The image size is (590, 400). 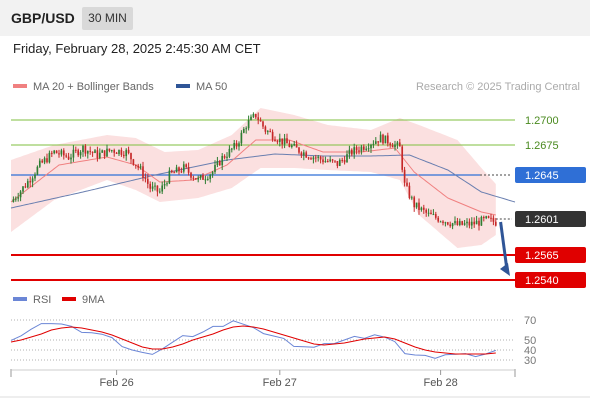 What do you see at coordinates (116, 383) in the screenshot?
I see `x-tick-label: Feb 26` at bounding box center [116, 383].